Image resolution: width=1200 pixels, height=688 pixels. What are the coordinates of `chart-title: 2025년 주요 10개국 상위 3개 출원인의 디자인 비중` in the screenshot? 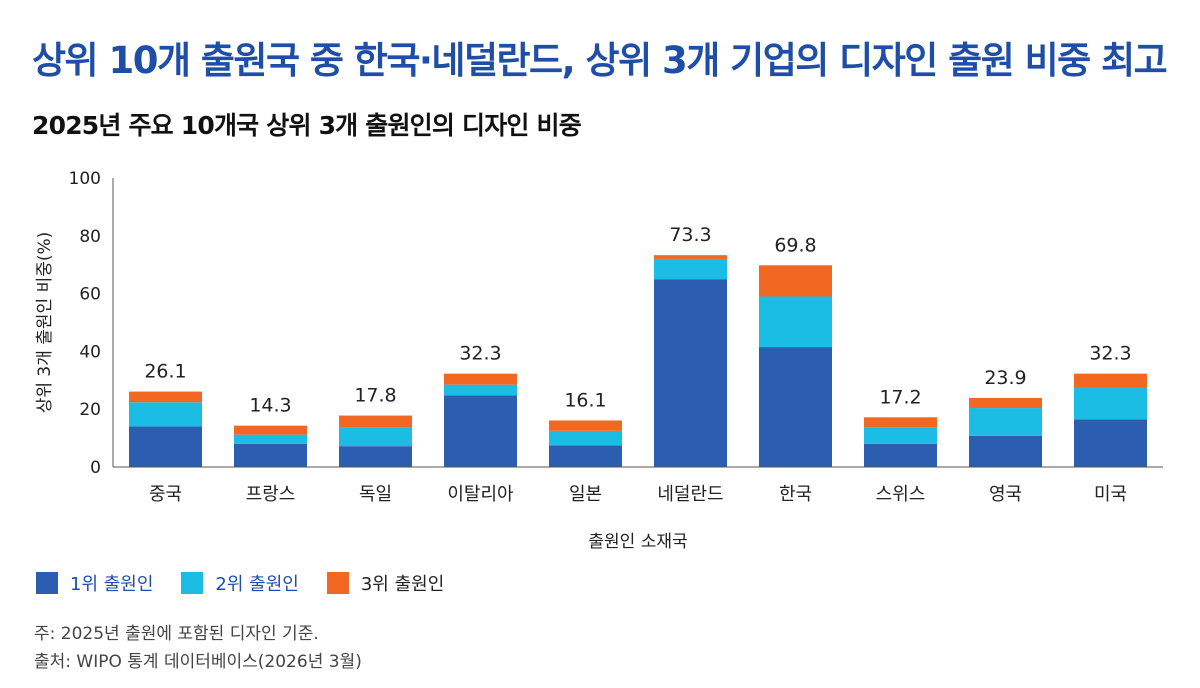 It's located at (307, 125).